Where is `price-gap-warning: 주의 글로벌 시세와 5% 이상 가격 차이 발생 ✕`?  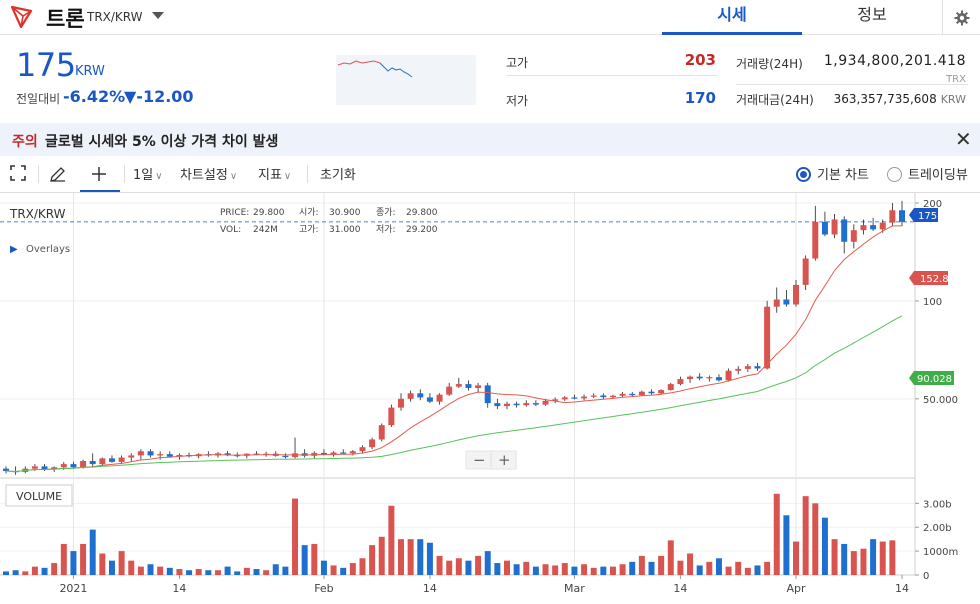 price-gap-warning: 주의 글로벌 시세와 5% 이상 가격 차이 발생 ✕ is located at coordinates (490, 139).